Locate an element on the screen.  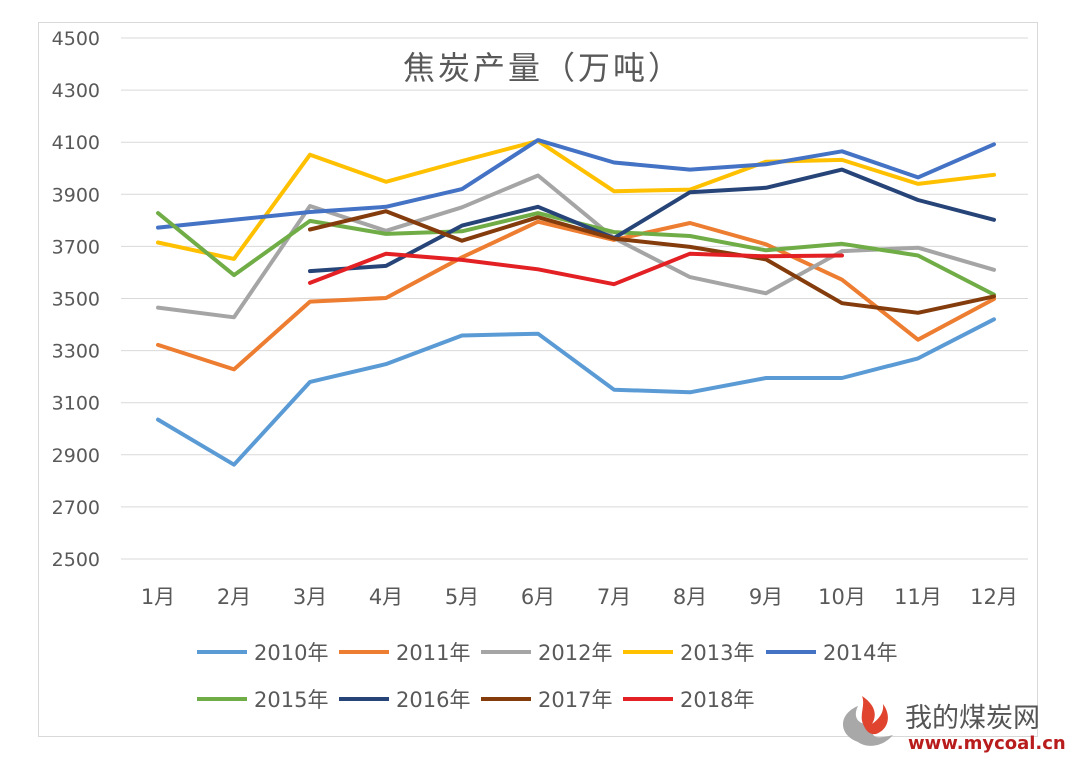
y-tick-label: 3100 is located at coordinates (76, 404).